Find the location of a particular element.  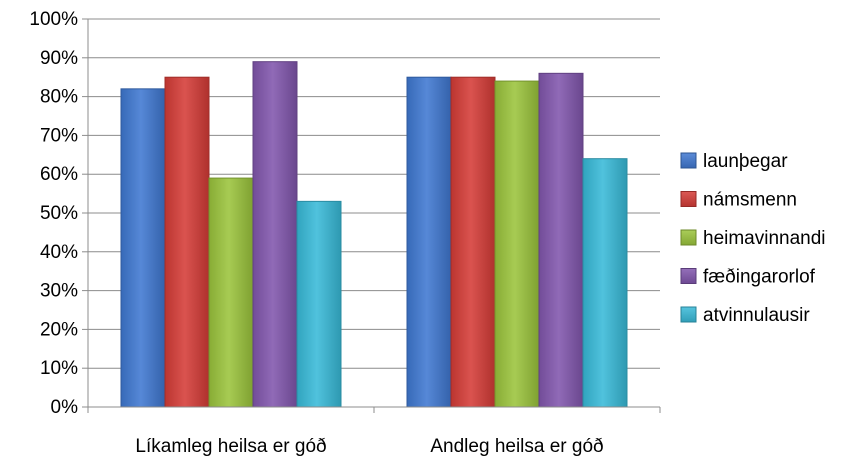

y-tick-label: 10% is located at coordinates (59, 368).